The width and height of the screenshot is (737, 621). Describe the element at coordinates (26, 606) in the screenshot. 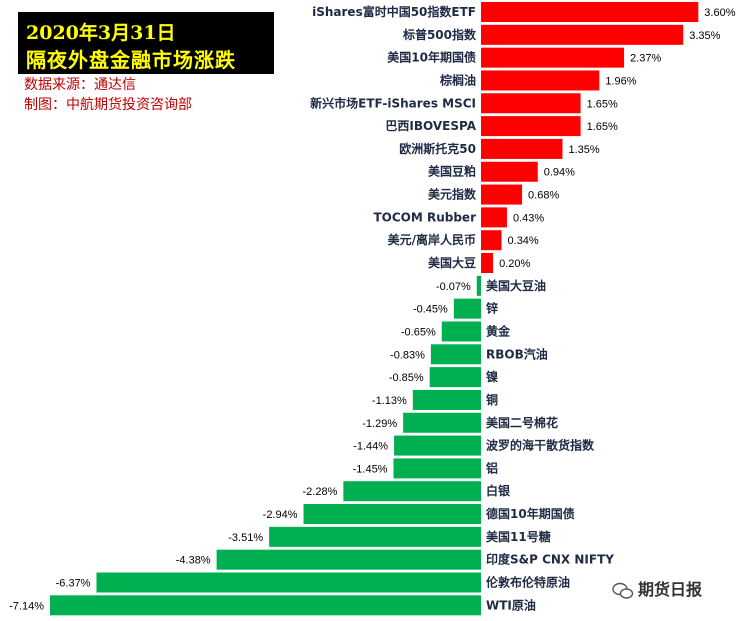

I see `data-label: -7.14%` at that location.